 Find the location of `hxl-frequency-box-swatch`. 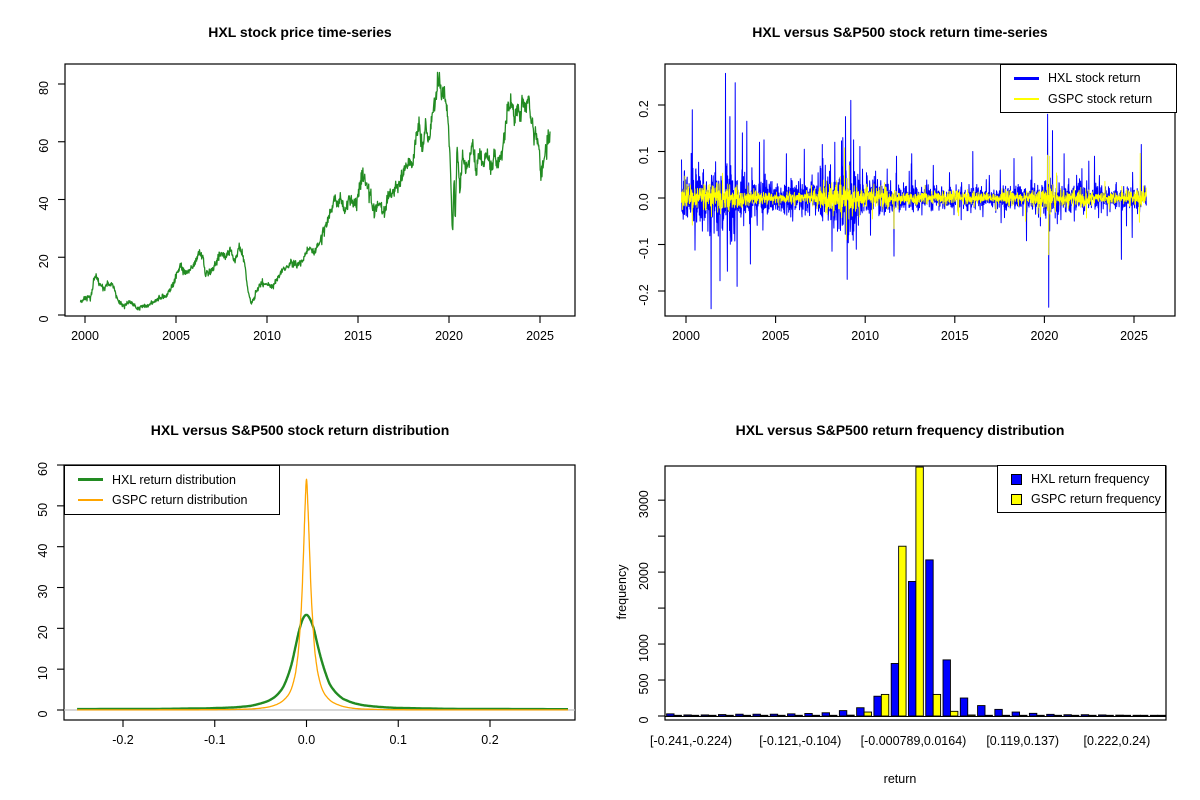

hxl-frequency-box-swatch is located at coordinates (1016, 479).